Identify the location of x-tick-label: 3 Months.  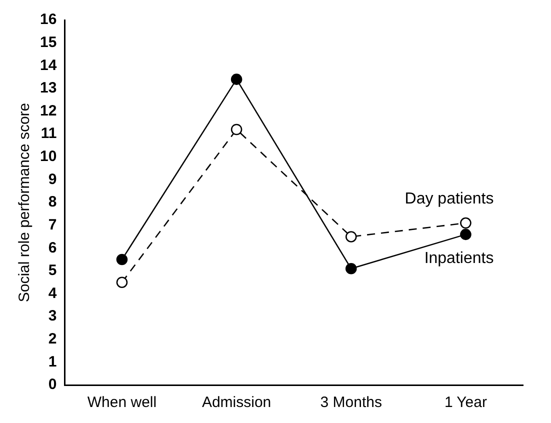
(351, 403).